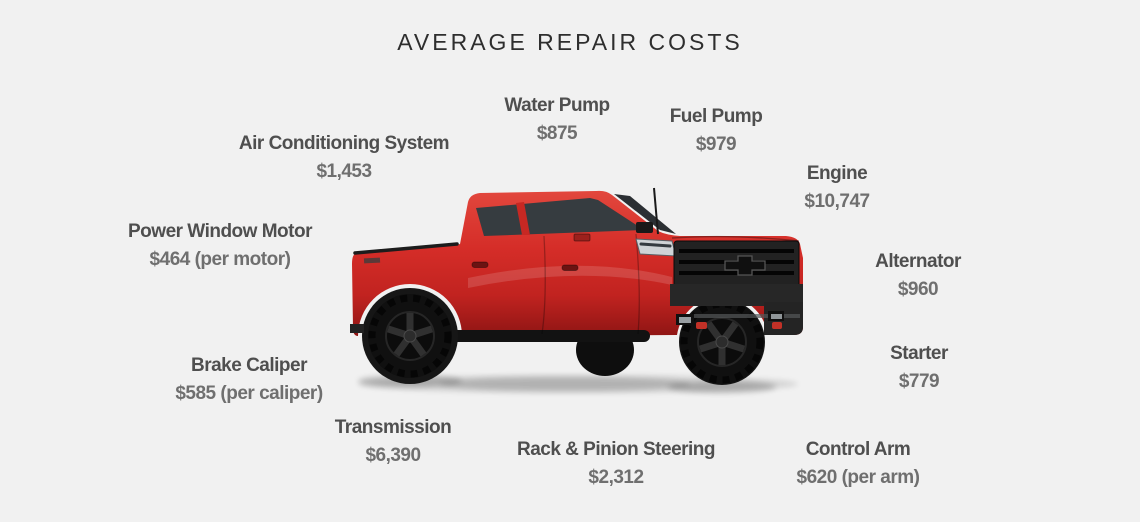 Image resolution: width=1140 pixels, height=522 pixels. What do you see at coordinates (918, 276) in the screenshot?
I see `repair-cost-label-alternator: Alternator $960` at bounding box center [918, 276].